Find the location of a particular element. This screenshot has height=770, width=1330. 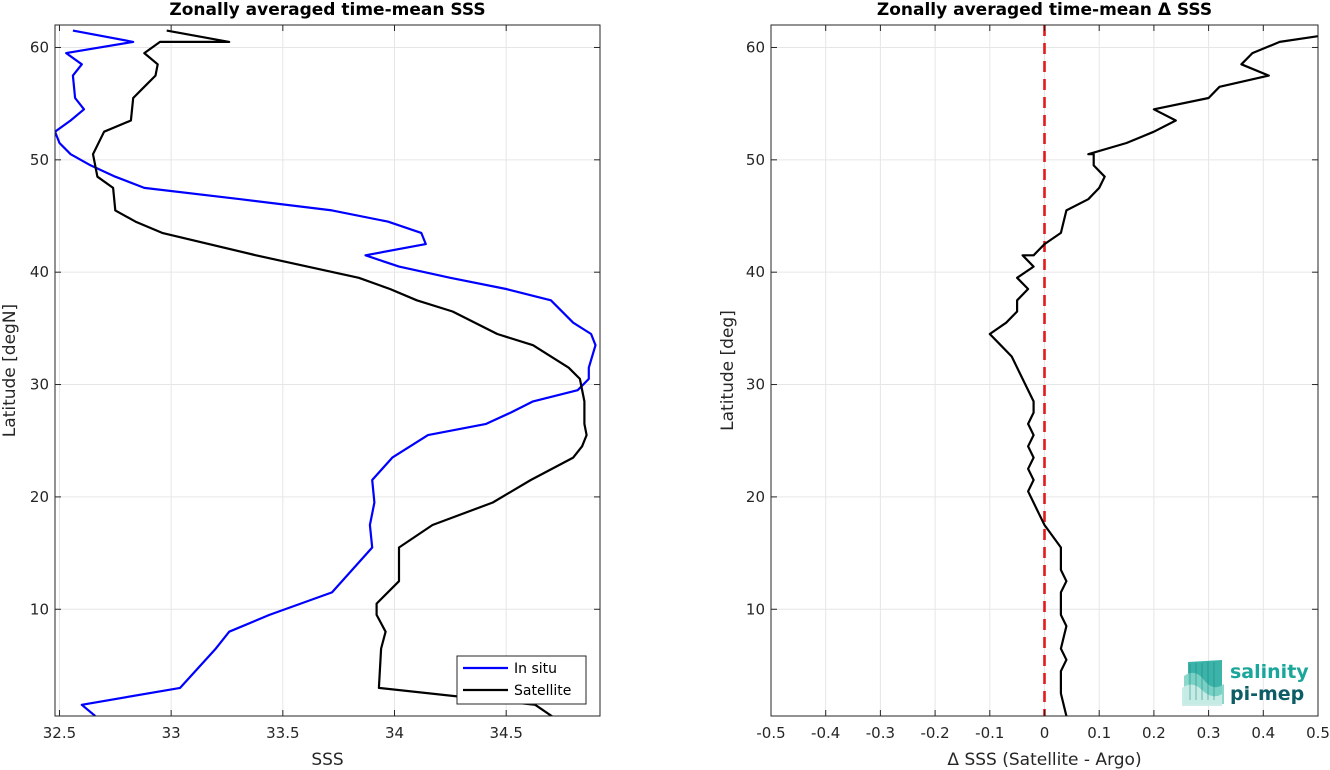

sss-x-axis-label: SSS is located at coordinates (327, 760).